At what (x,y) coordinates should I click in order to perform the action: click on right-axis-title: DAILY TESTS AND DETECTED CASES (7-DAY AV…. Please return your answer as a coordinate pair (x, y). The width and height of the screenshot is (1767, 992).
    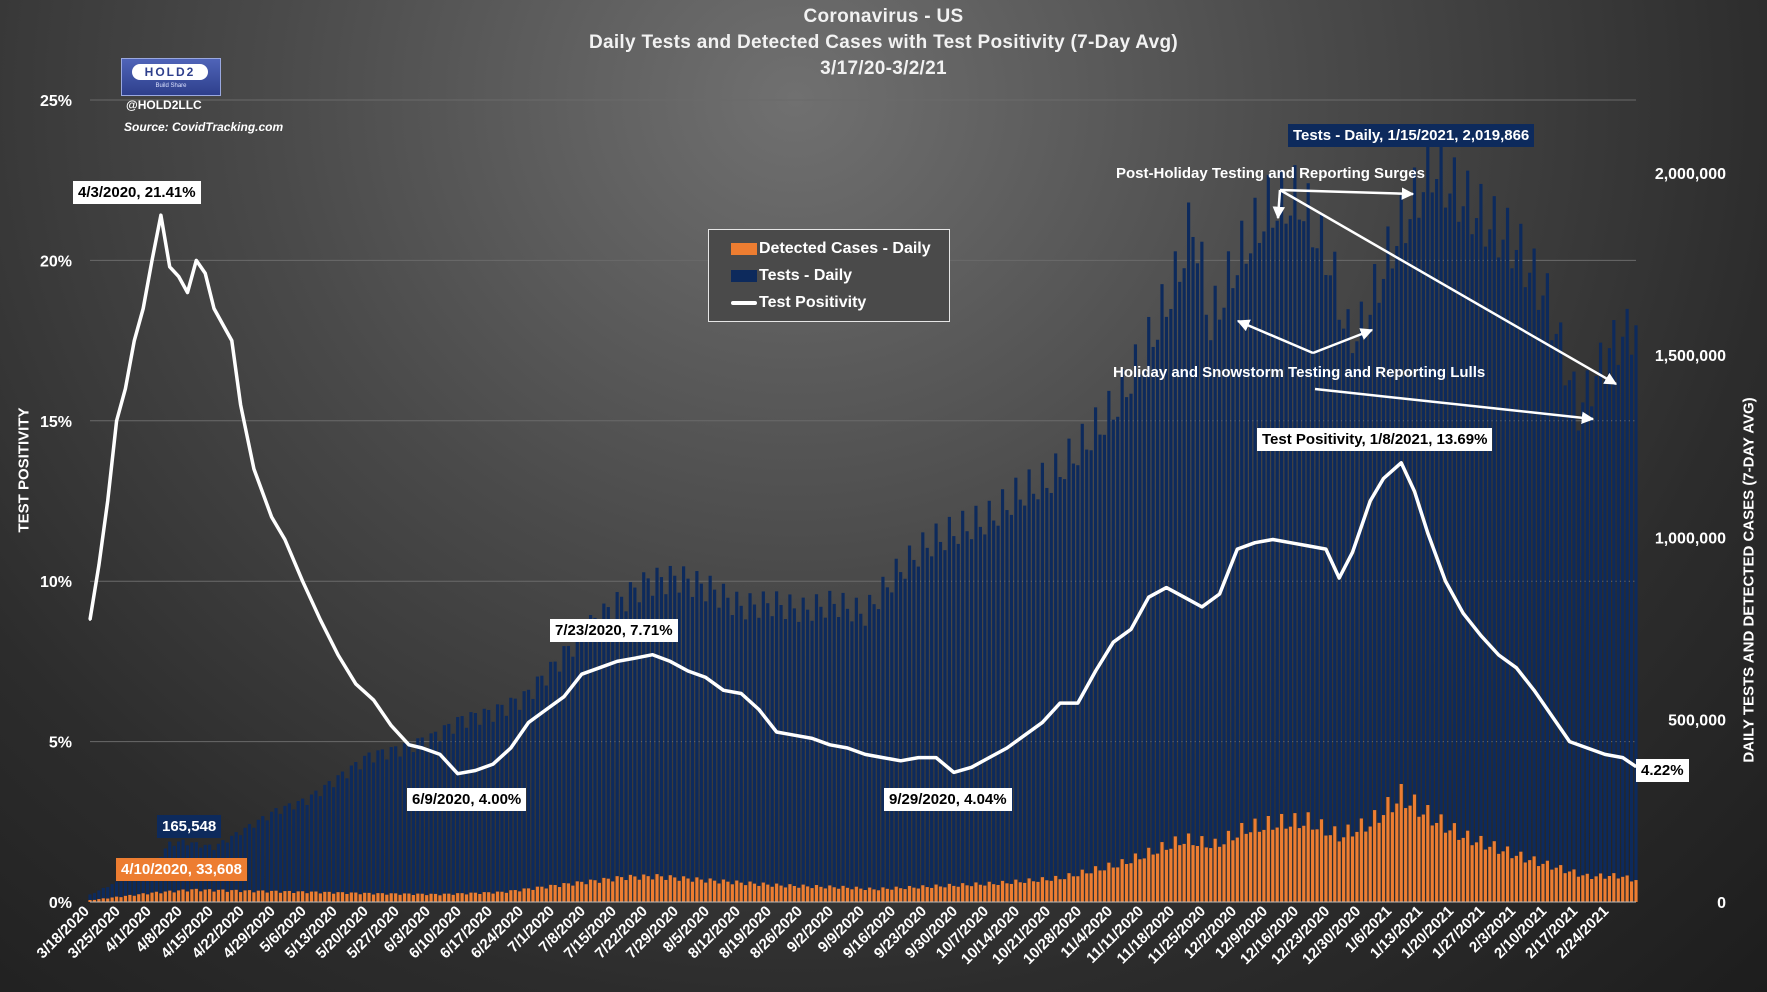
    Looking at the image, I should click on (1749, 580).